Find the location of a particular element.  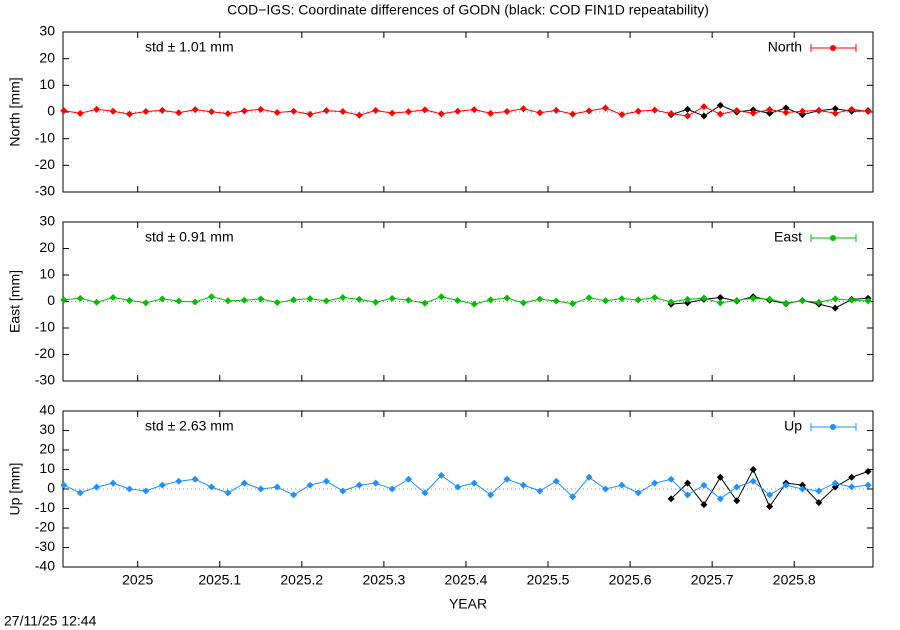

legend-dot is located at coordinates (833, 48).